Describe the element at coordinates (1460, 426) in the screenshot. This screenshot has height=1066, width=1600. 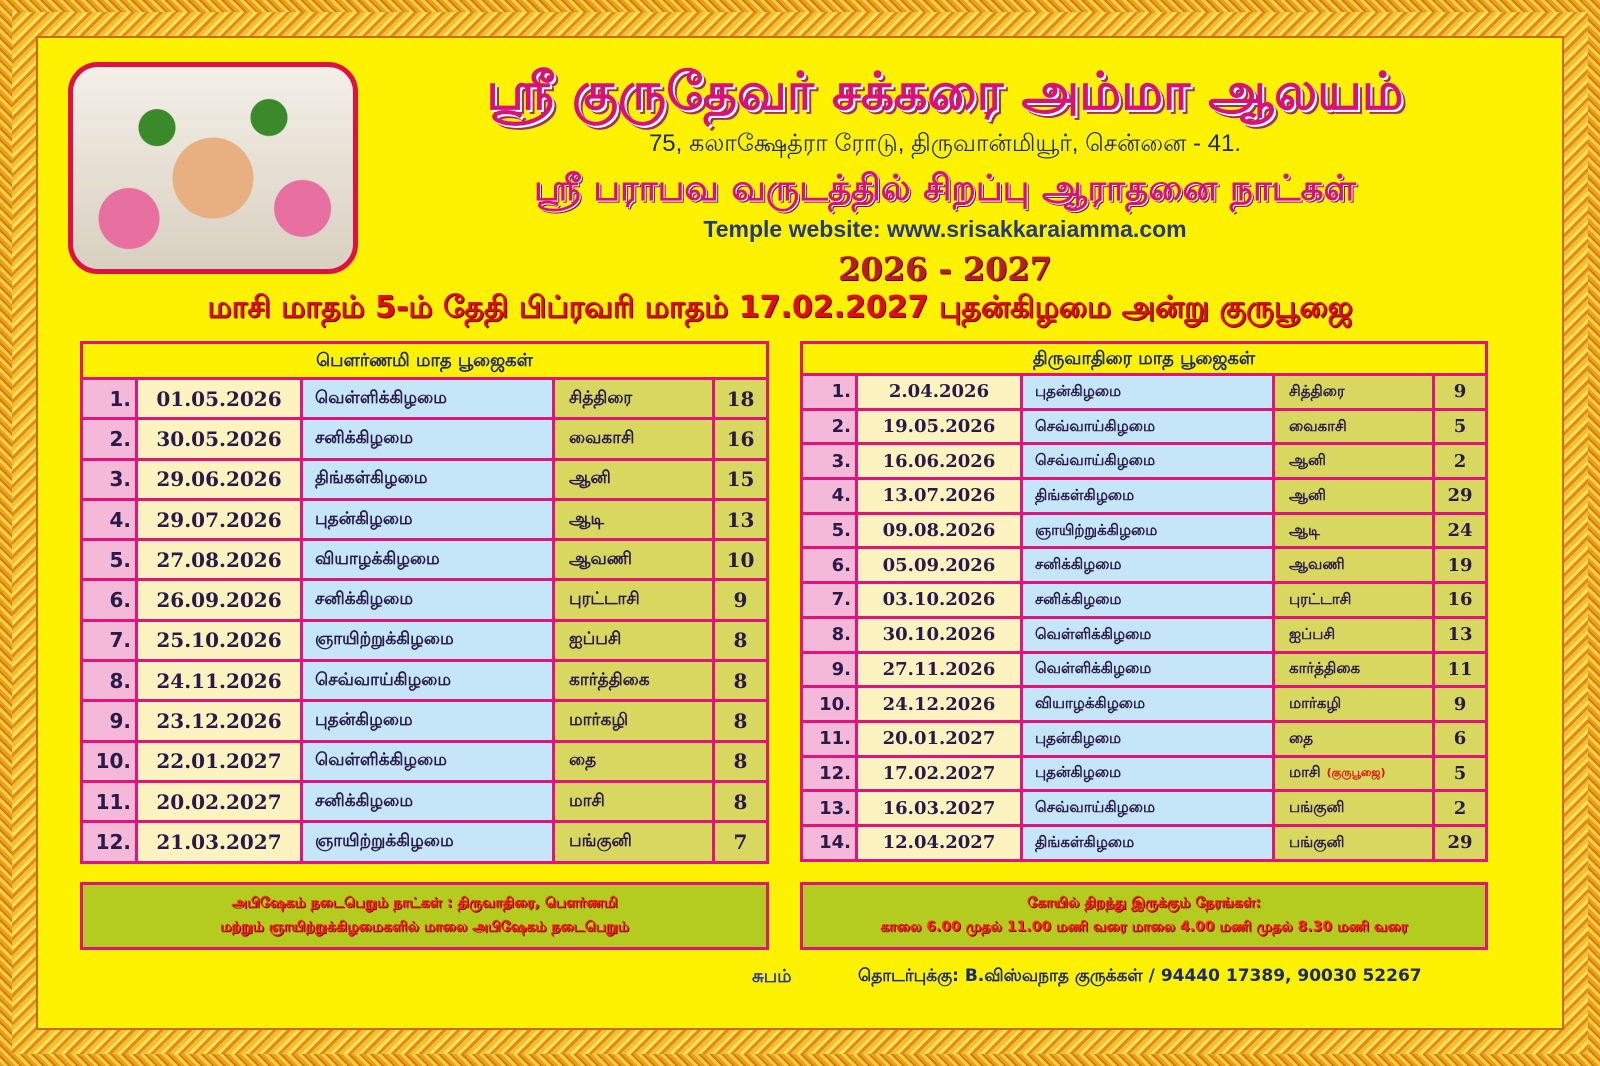
I see `row-tamil-day: 5` at that location.